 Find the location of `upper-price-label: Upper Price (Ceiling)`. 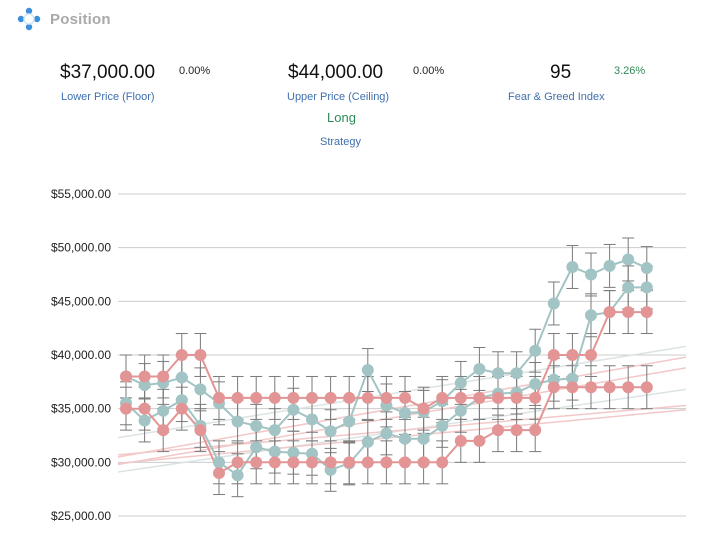

upper-price-label: Upper Price (Ceiling) is located at coordinates (338, 97).